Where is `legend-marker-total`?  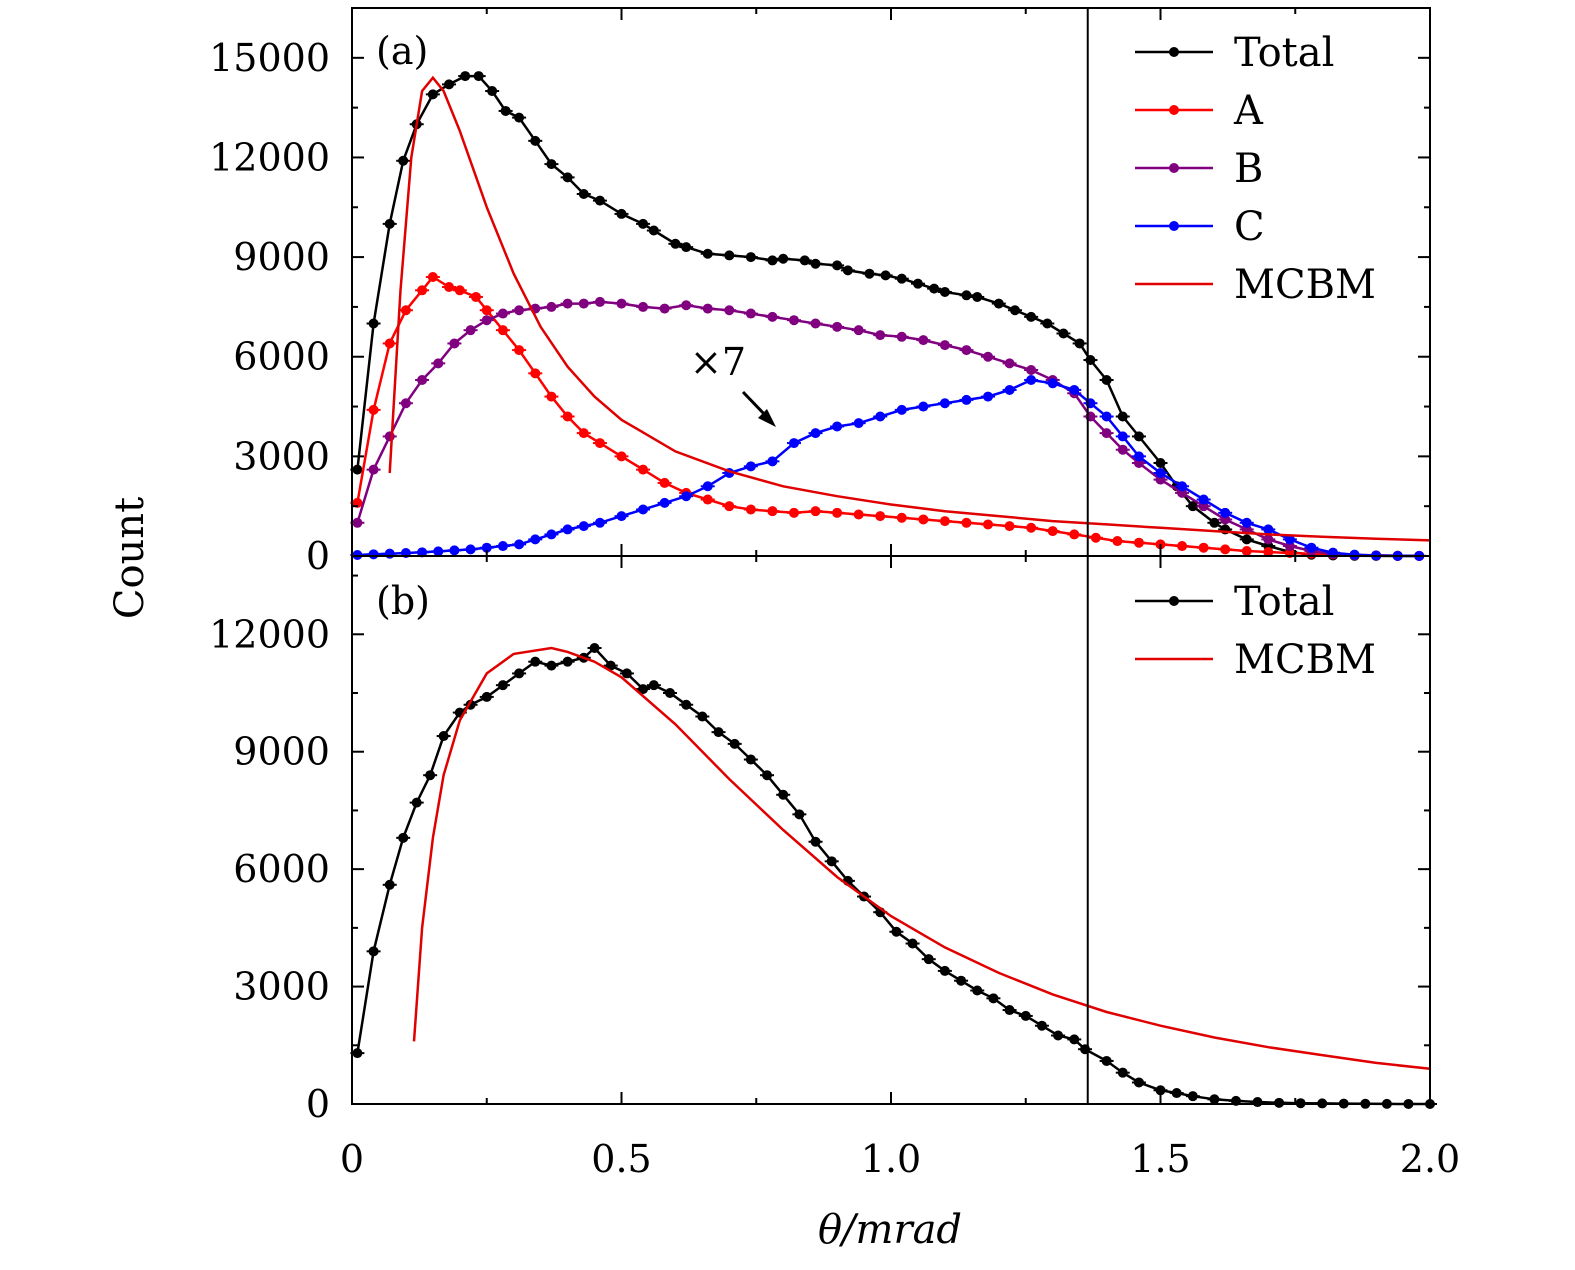 legend-marker-total is located at coordinates (1174, 601).